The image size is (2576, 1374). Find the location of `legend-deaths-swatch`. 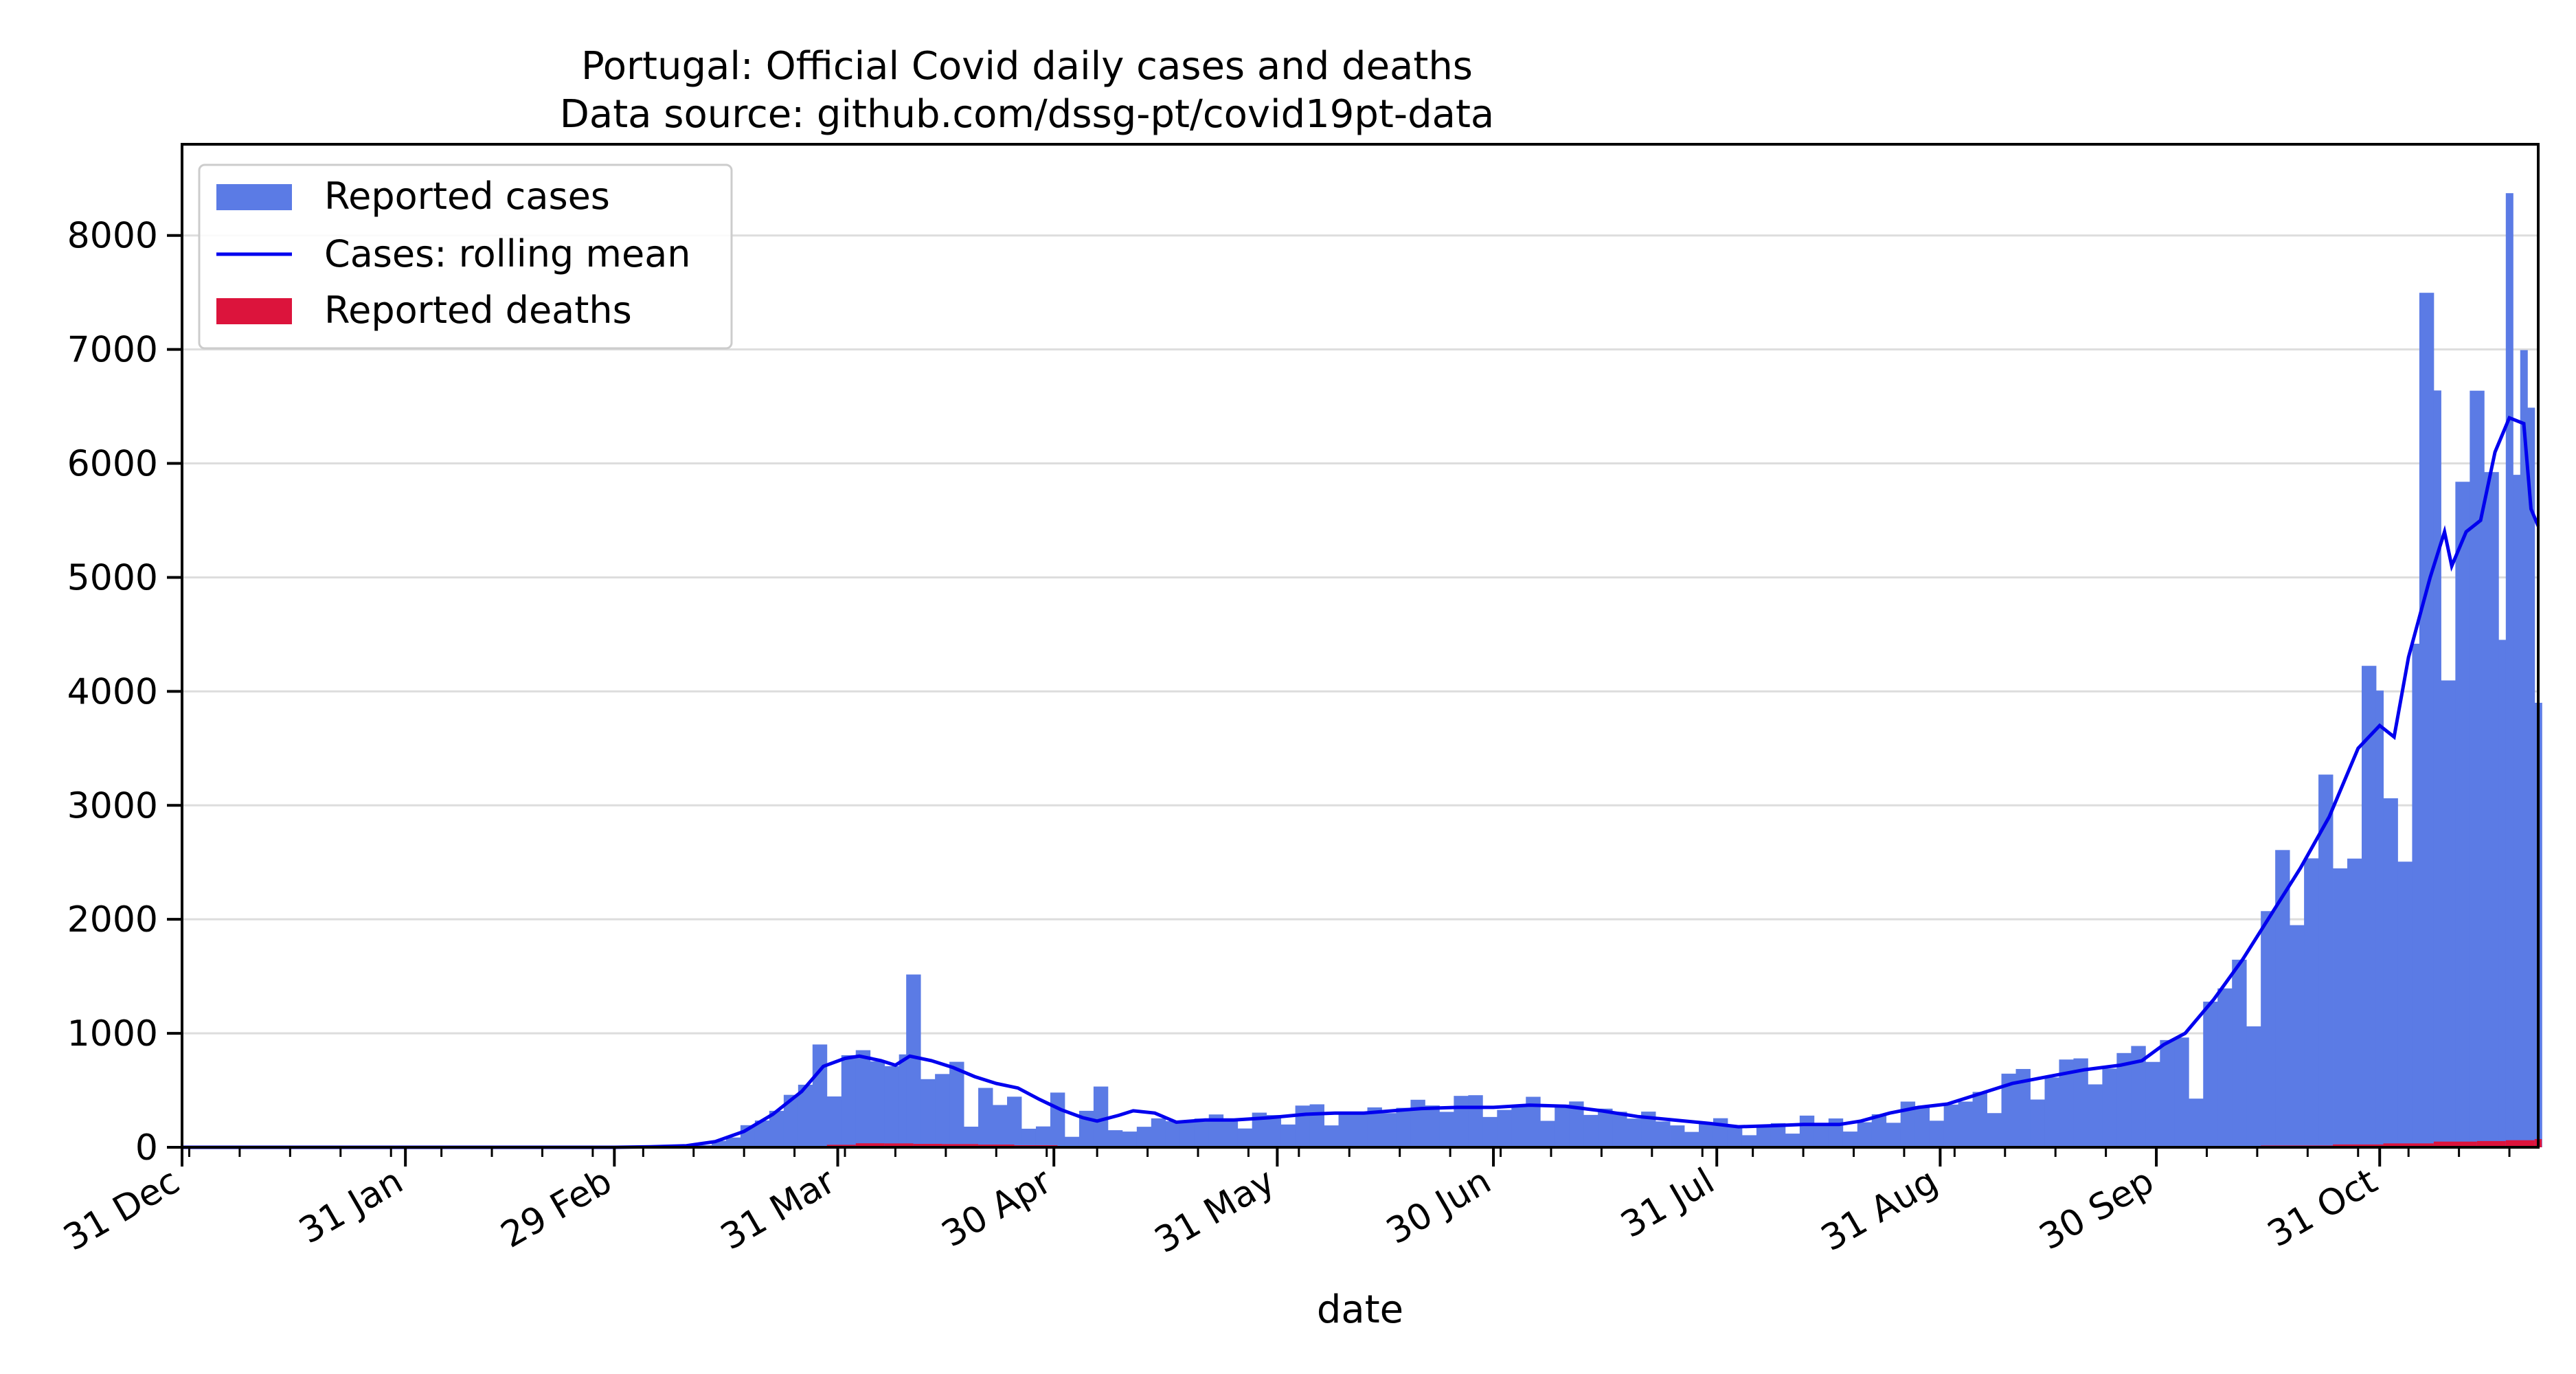

legend-deaths-swatch is located at coordinates (254, 311).